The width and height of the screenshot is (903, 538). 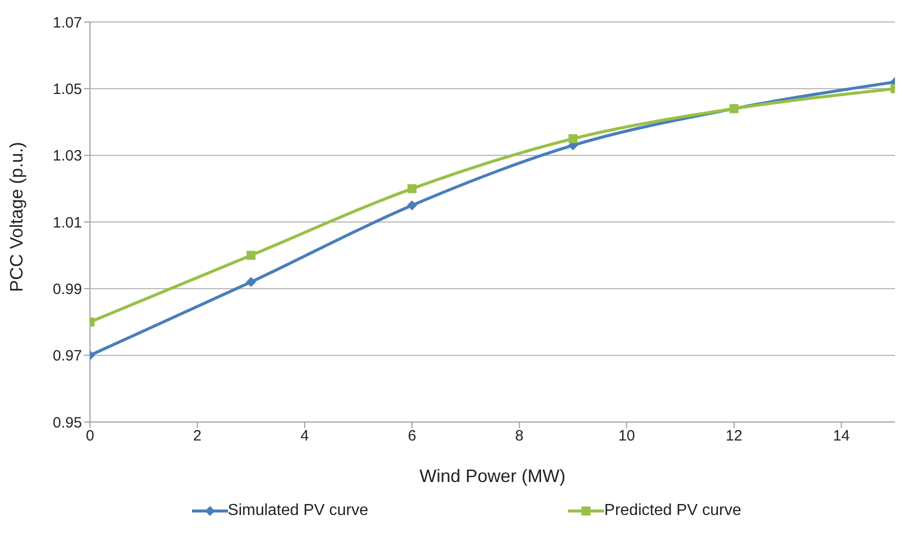 What do you see at coordinates (519, 436) in the screenshot?
I see `x-tick-label: 8` at bounding box center [519, 436].